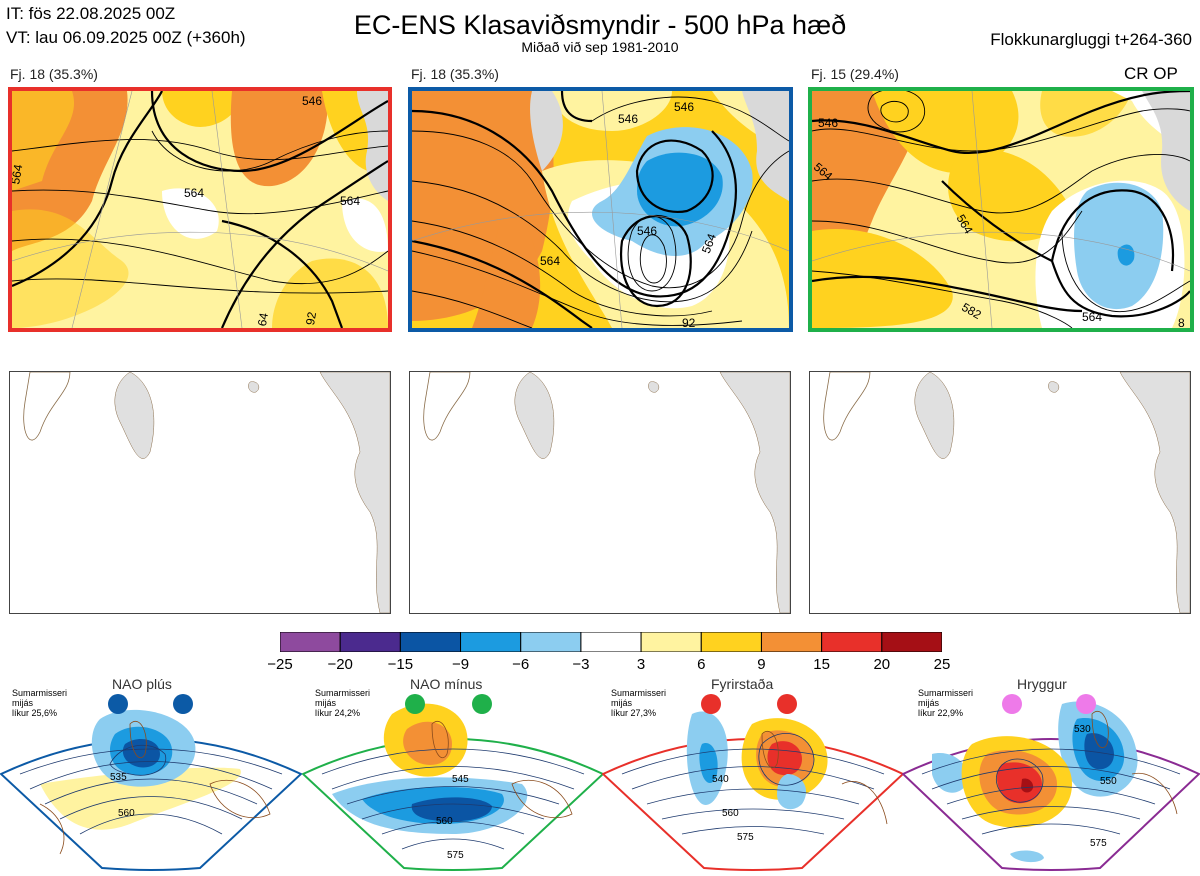  What do you see at coordinates (453, 772) in the screenshot?
I see `regime-nao-minus: 545 560 575` at bounding box center [453, 772].